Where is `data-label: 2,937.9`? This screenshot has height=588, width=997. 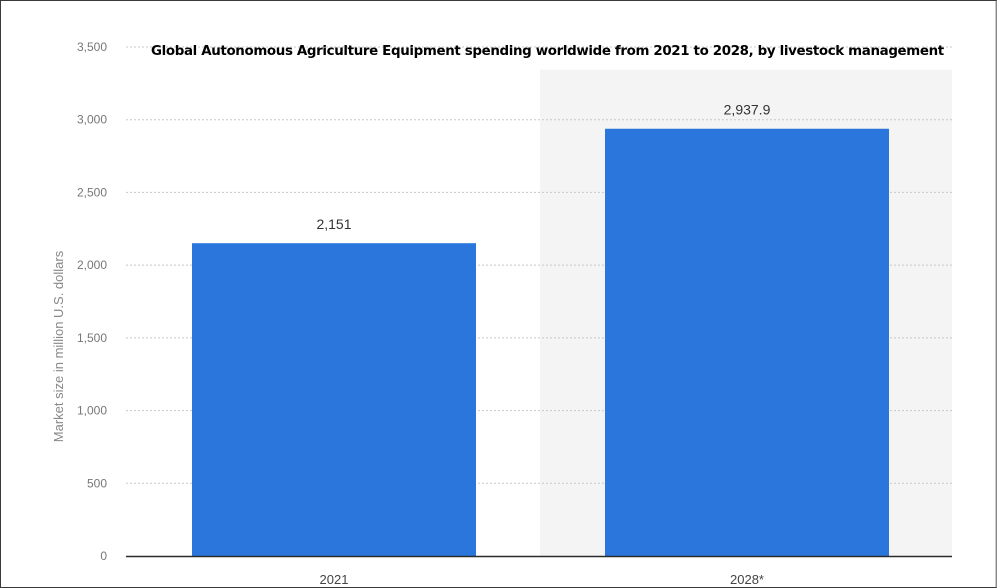
data-label: 2,937.9 is located at coordinates (747, 110).